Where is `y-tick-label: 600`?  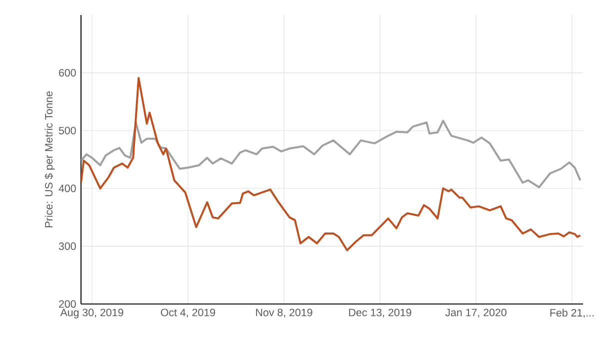
y-tick-label: 600 is located at coordinates (67, 73).